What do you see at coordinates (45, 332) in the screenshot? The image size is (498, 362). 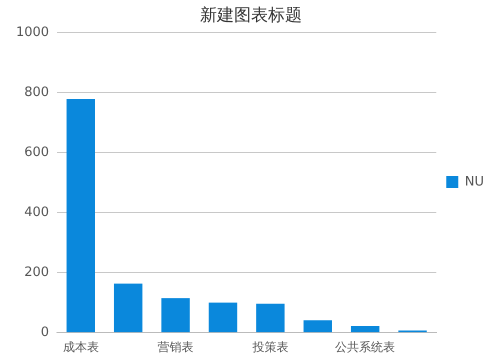 I see `y-tick-label: 0` at bounding box center [45, 332].